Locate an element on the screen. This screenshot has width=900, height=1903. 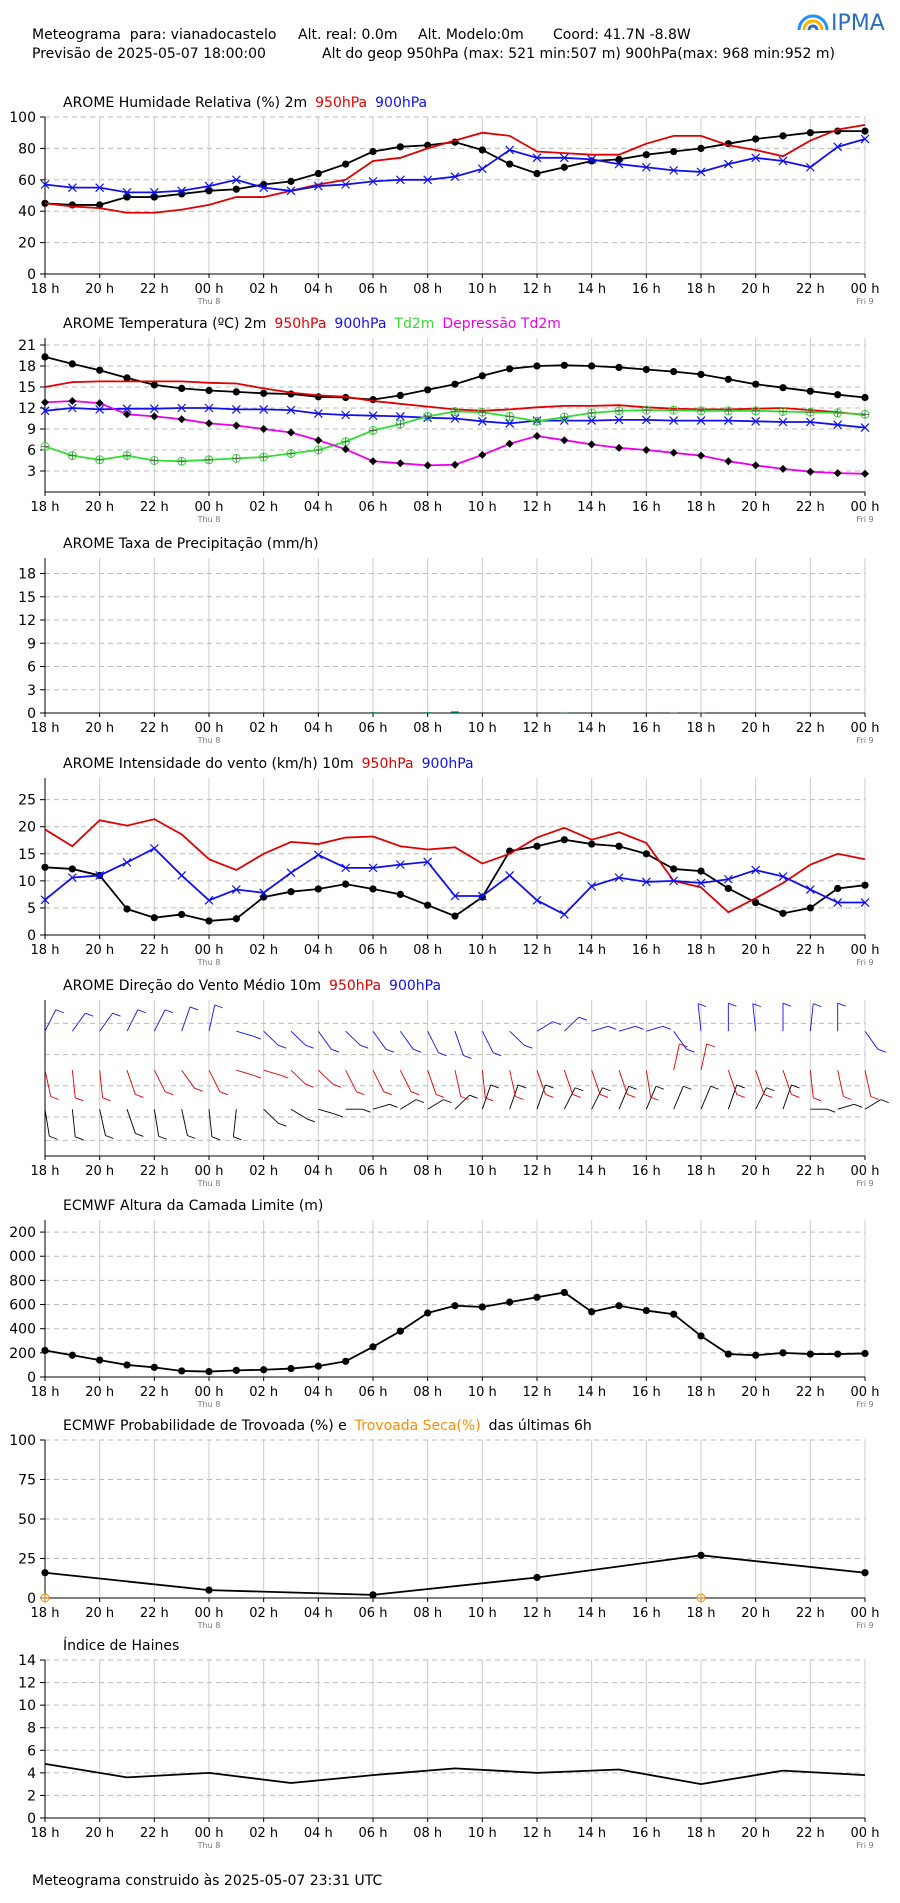
day-label-fri: Fri 9 is located at coordinates (864, 1845).